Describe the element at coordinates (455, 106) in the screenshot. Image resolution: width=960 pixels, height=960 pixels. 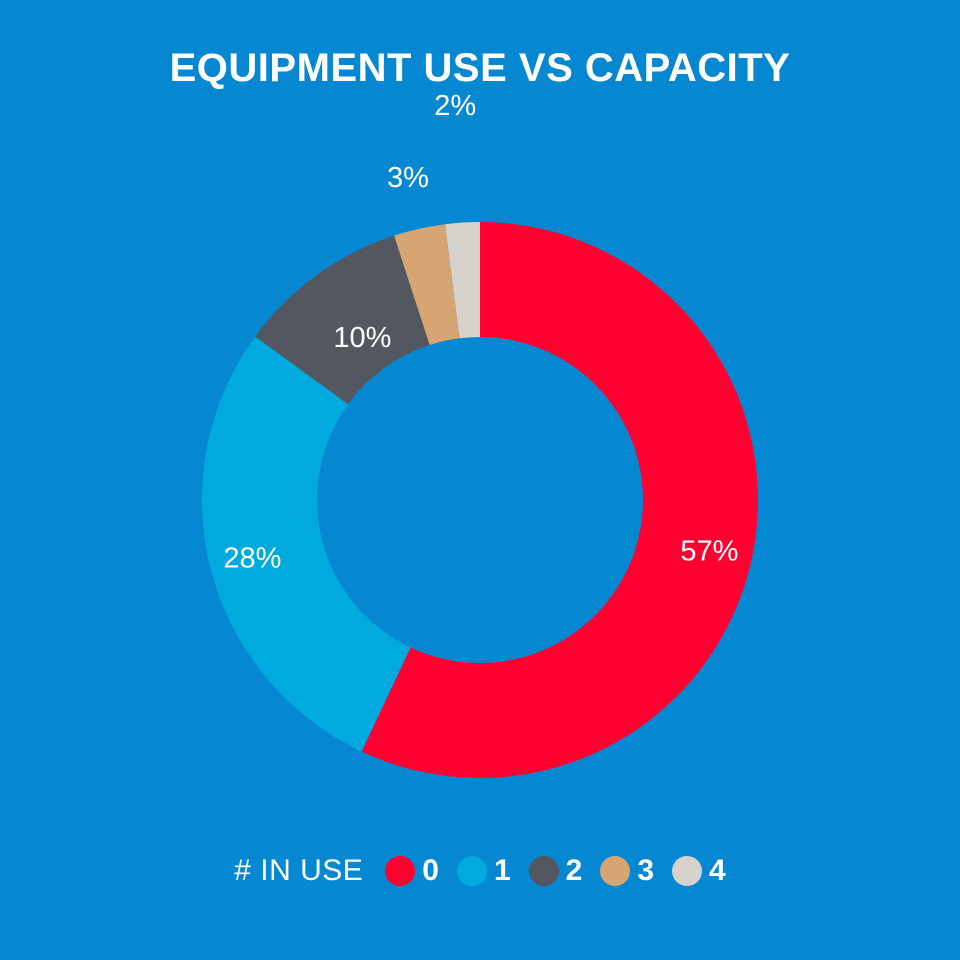
I see `slice-label-4: 2%` at that location.